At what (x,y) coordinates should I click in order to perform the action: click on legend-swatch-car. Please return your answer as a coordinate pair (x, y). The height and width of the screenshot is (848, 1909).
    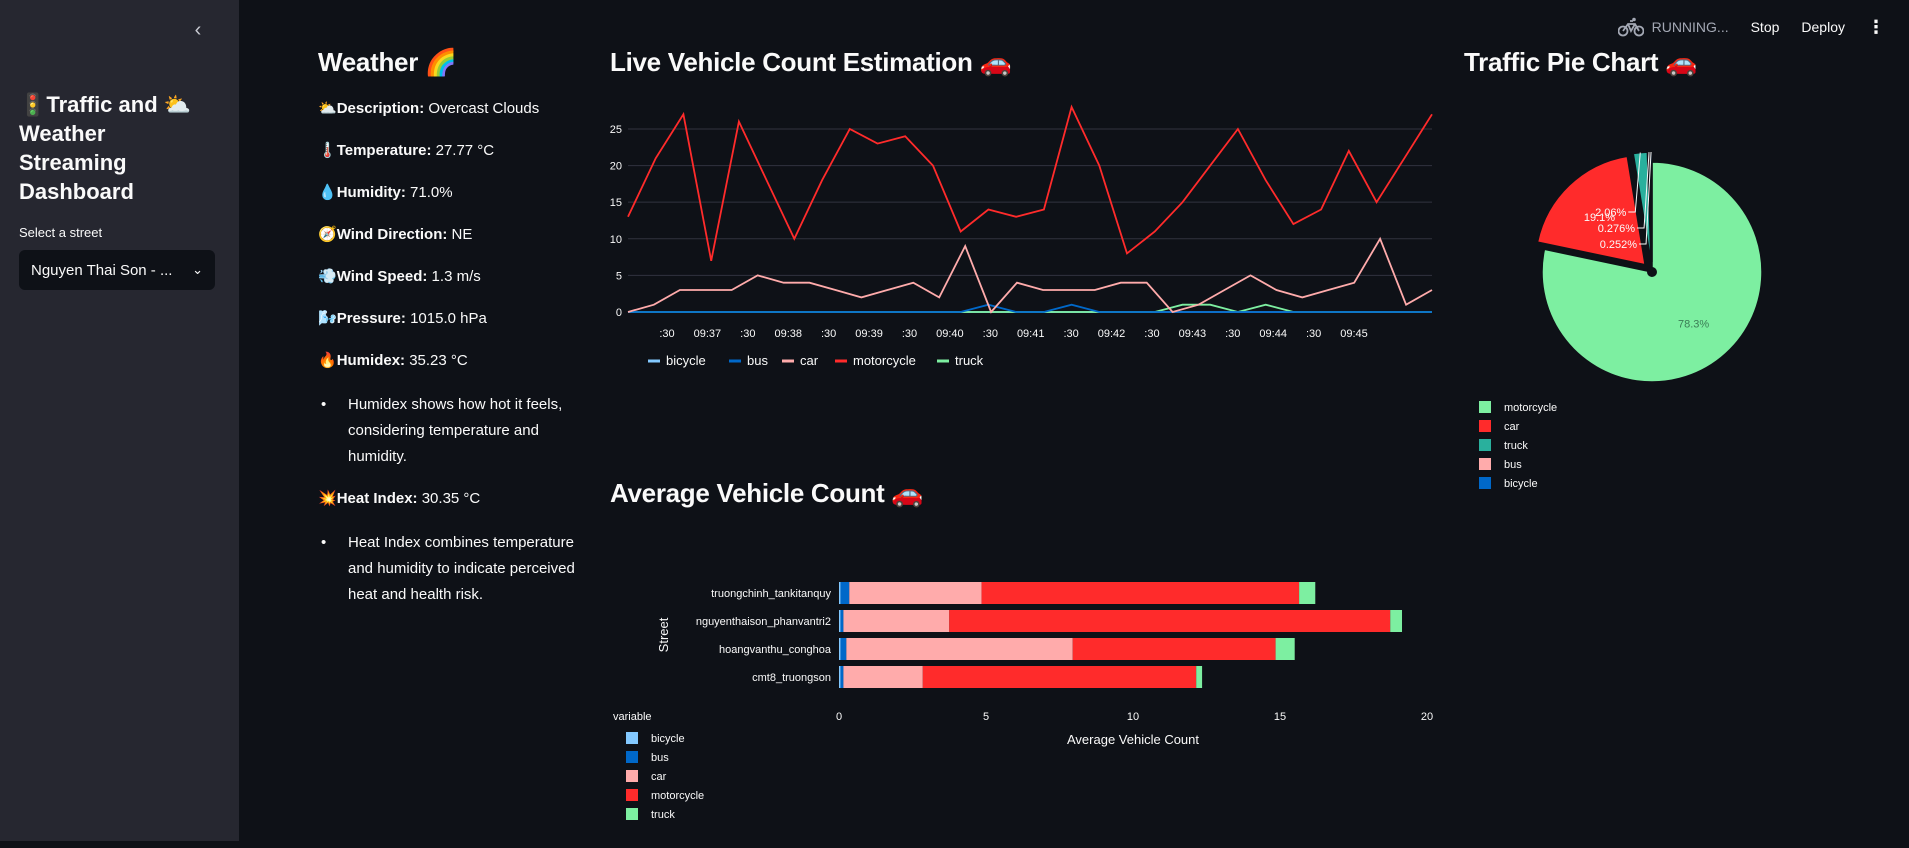
    Looking at the image, I should click on (1485, 426).